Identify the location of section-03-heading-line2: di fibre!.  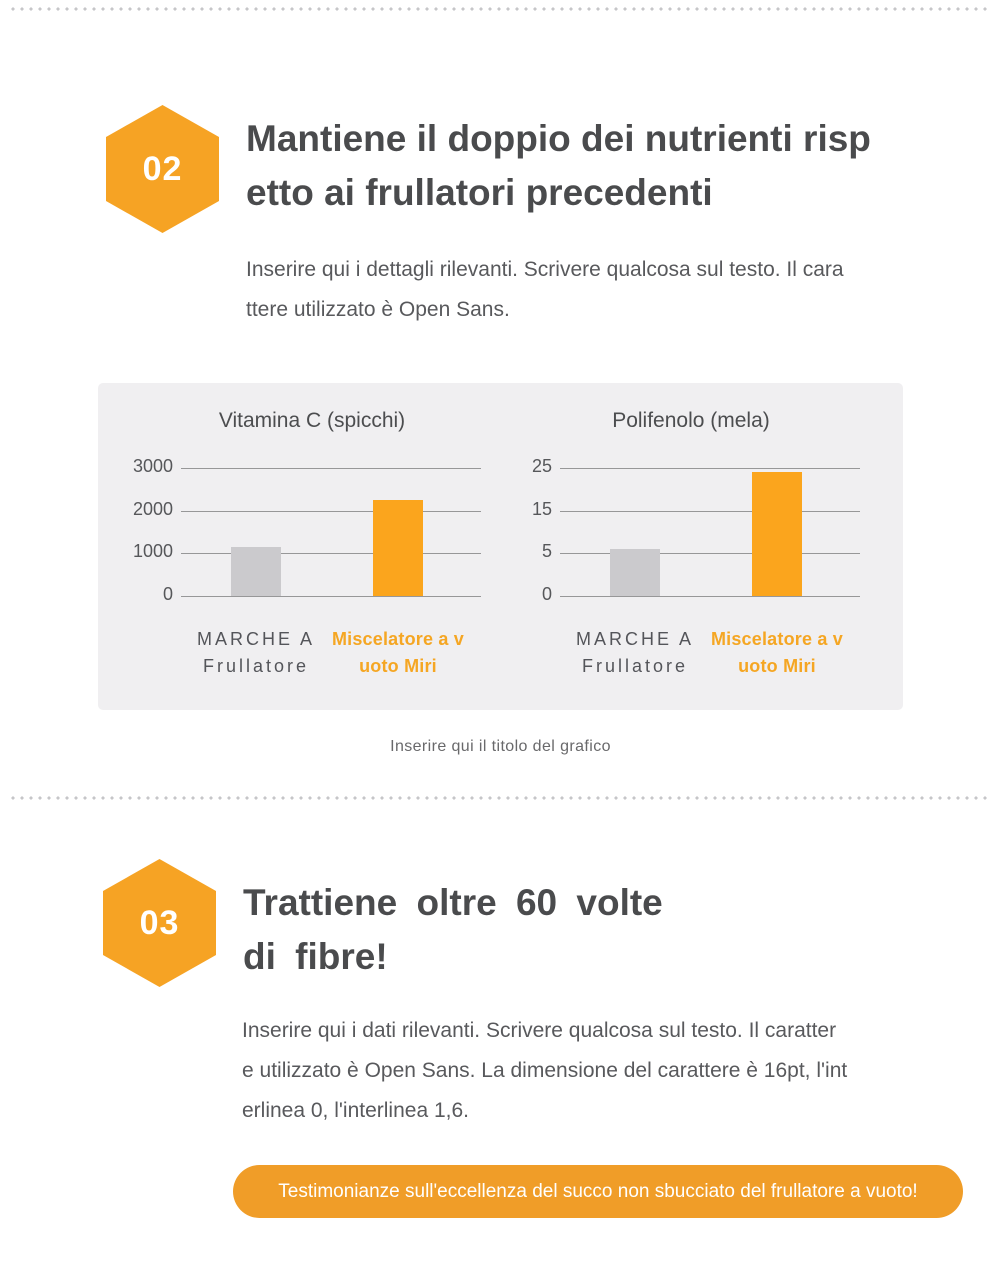
(315, 956).